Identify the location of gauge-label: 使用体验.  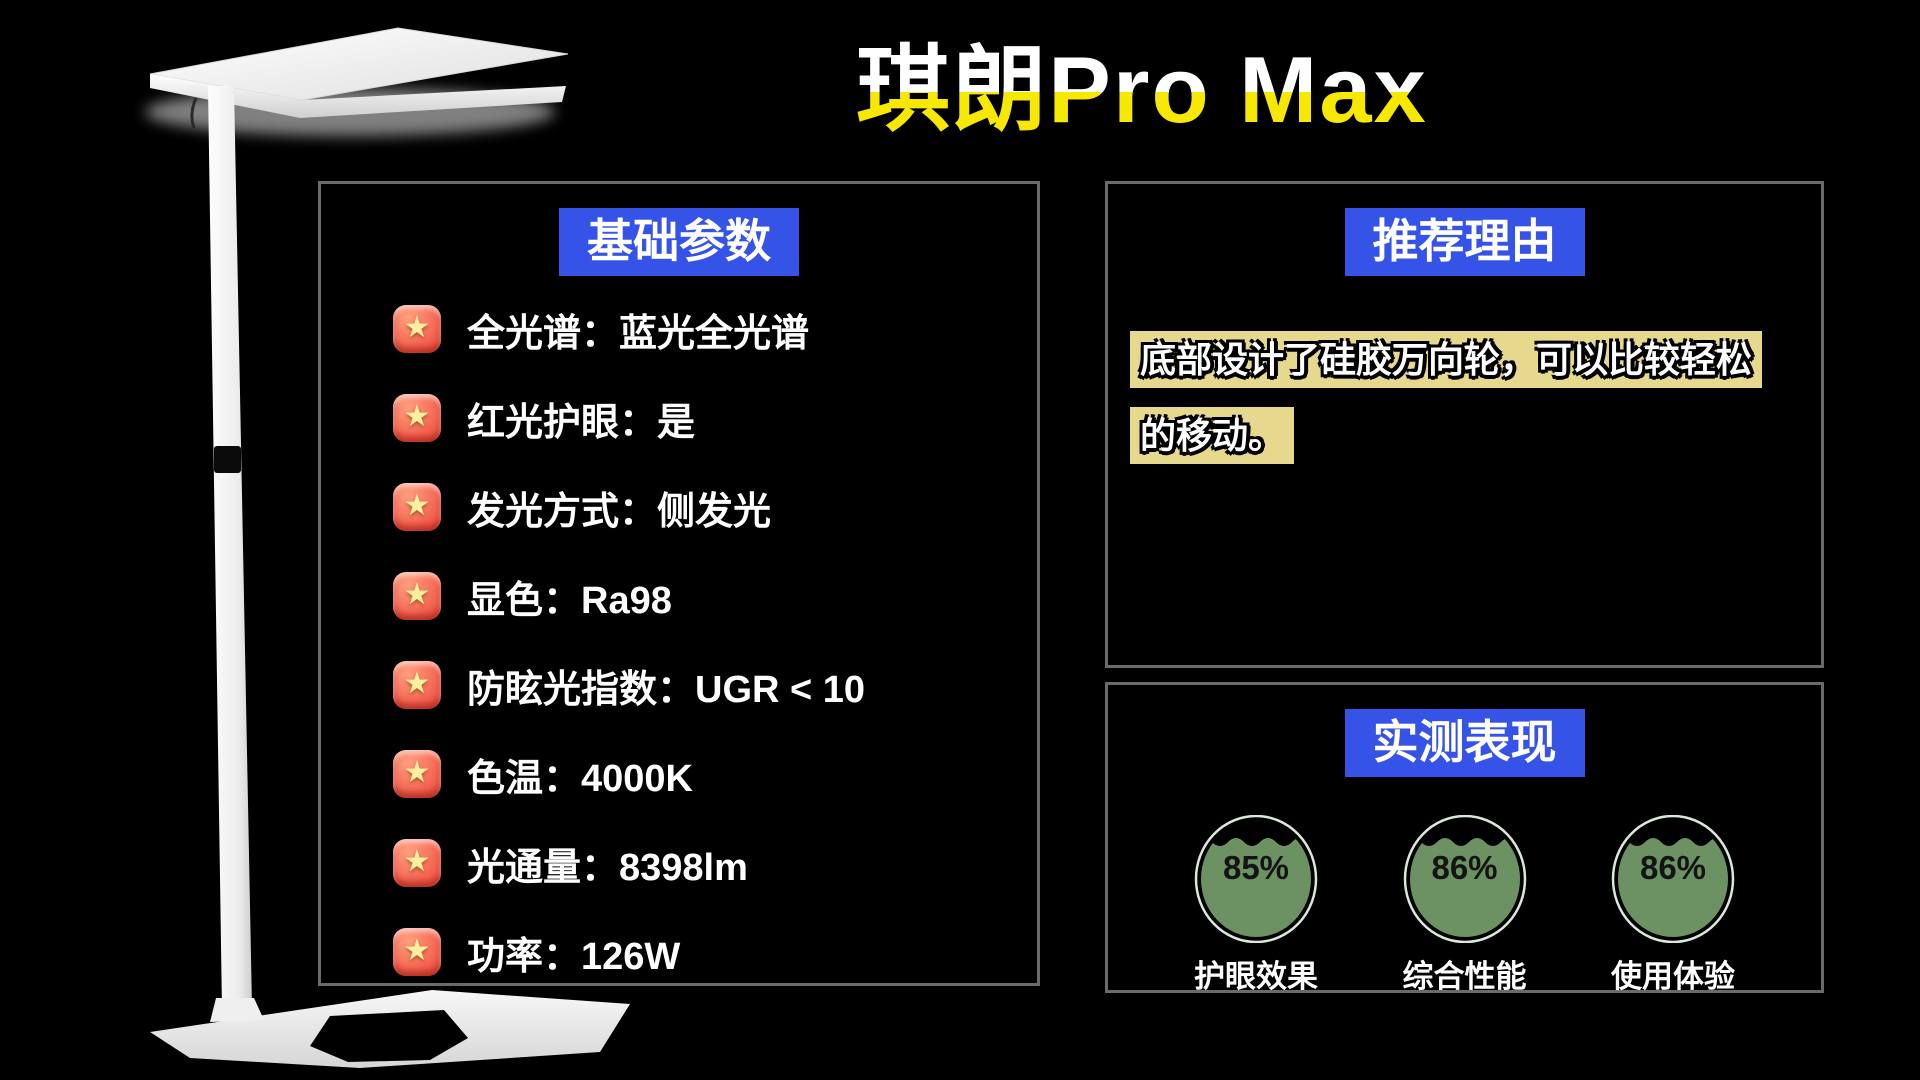
(1673, 976).